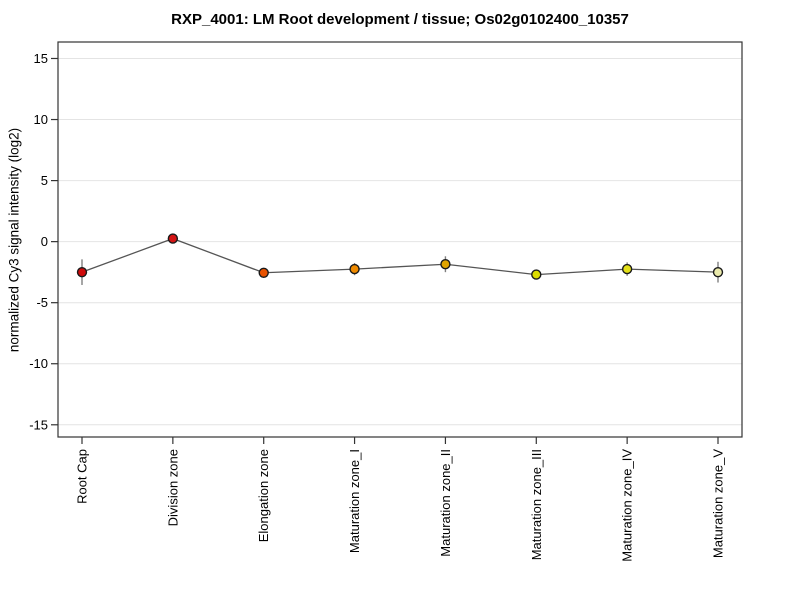 This screenshot has width=800, height=600. I want to click on x-axis-tick-label: Maturation zone_IV, so click(627, 505).